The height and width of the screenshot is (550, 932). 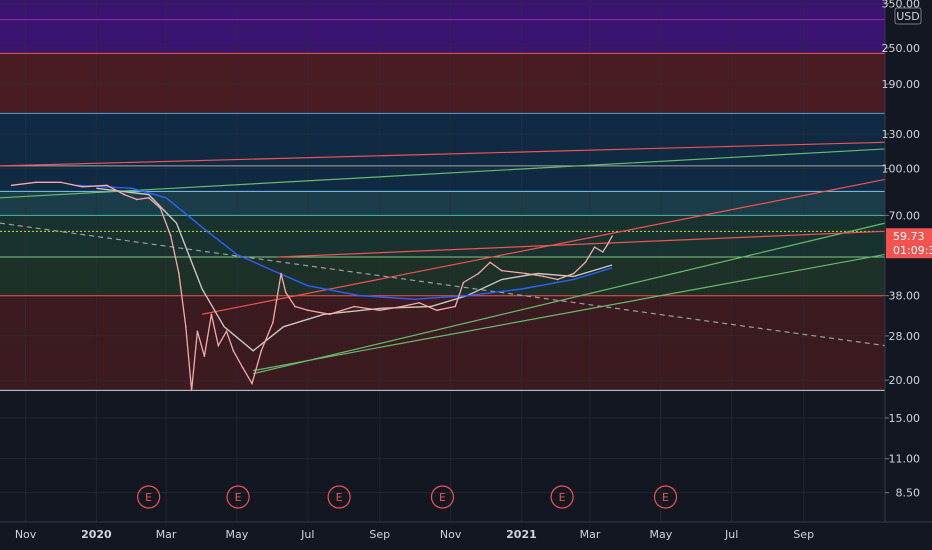 What do you see at coordinates (901, 84) in the screenshot?
I see `y-tick-label-2: 190.00` at bounding box center [901, 84].